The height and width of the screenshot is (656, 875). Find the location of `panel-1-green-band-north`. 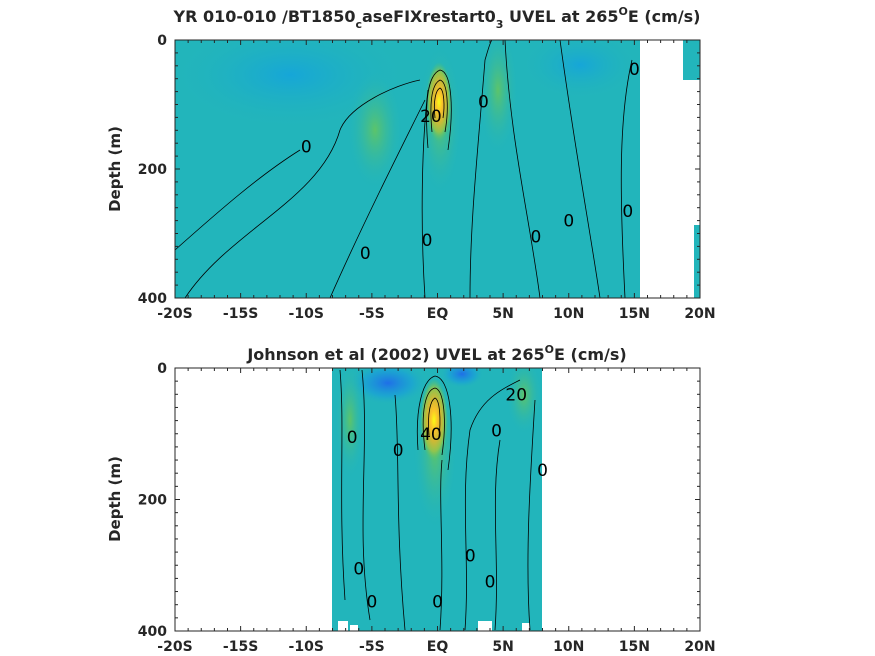

panel-1-green-band-north is located at coordinates (498, 97).